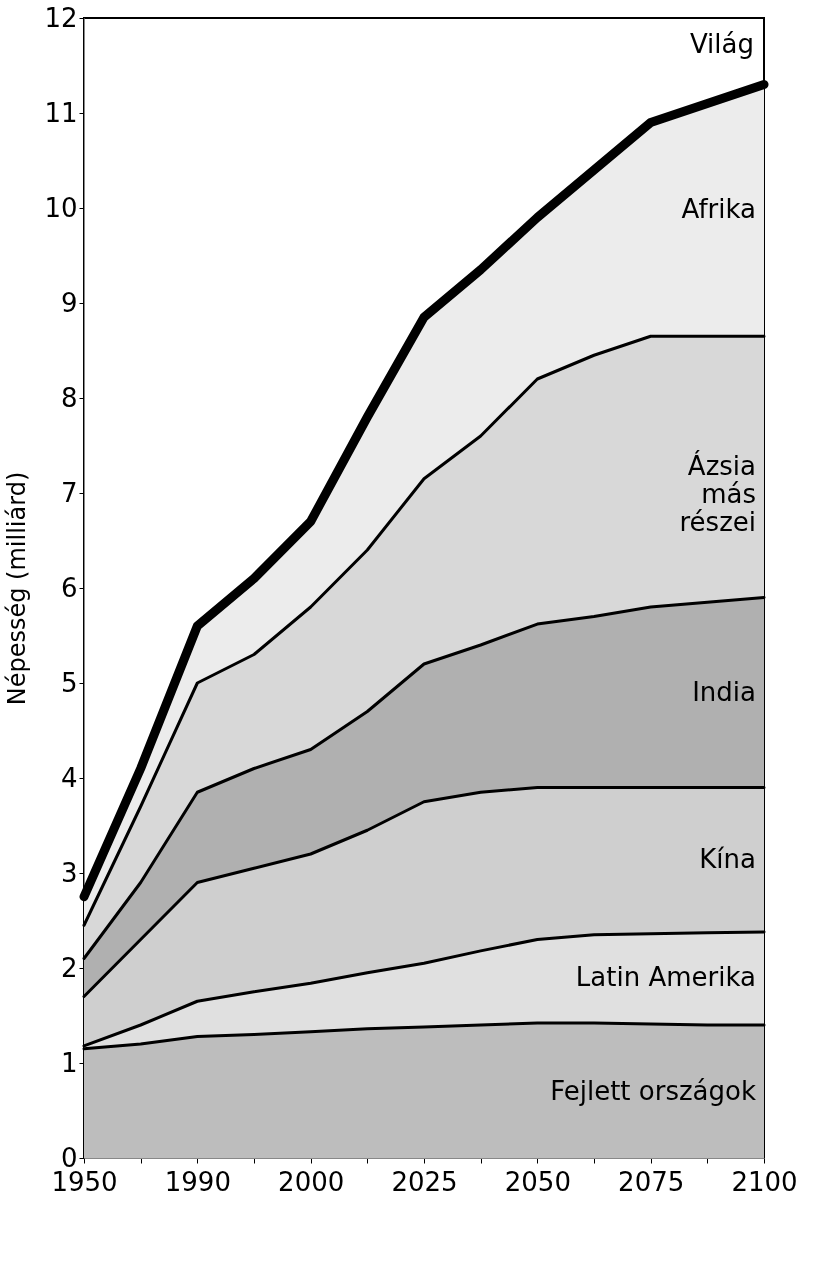  What do you see at coordinates (69, 397) in the screenshot?
I see `y-tick-label: 8` at bounding box center [69, 397].